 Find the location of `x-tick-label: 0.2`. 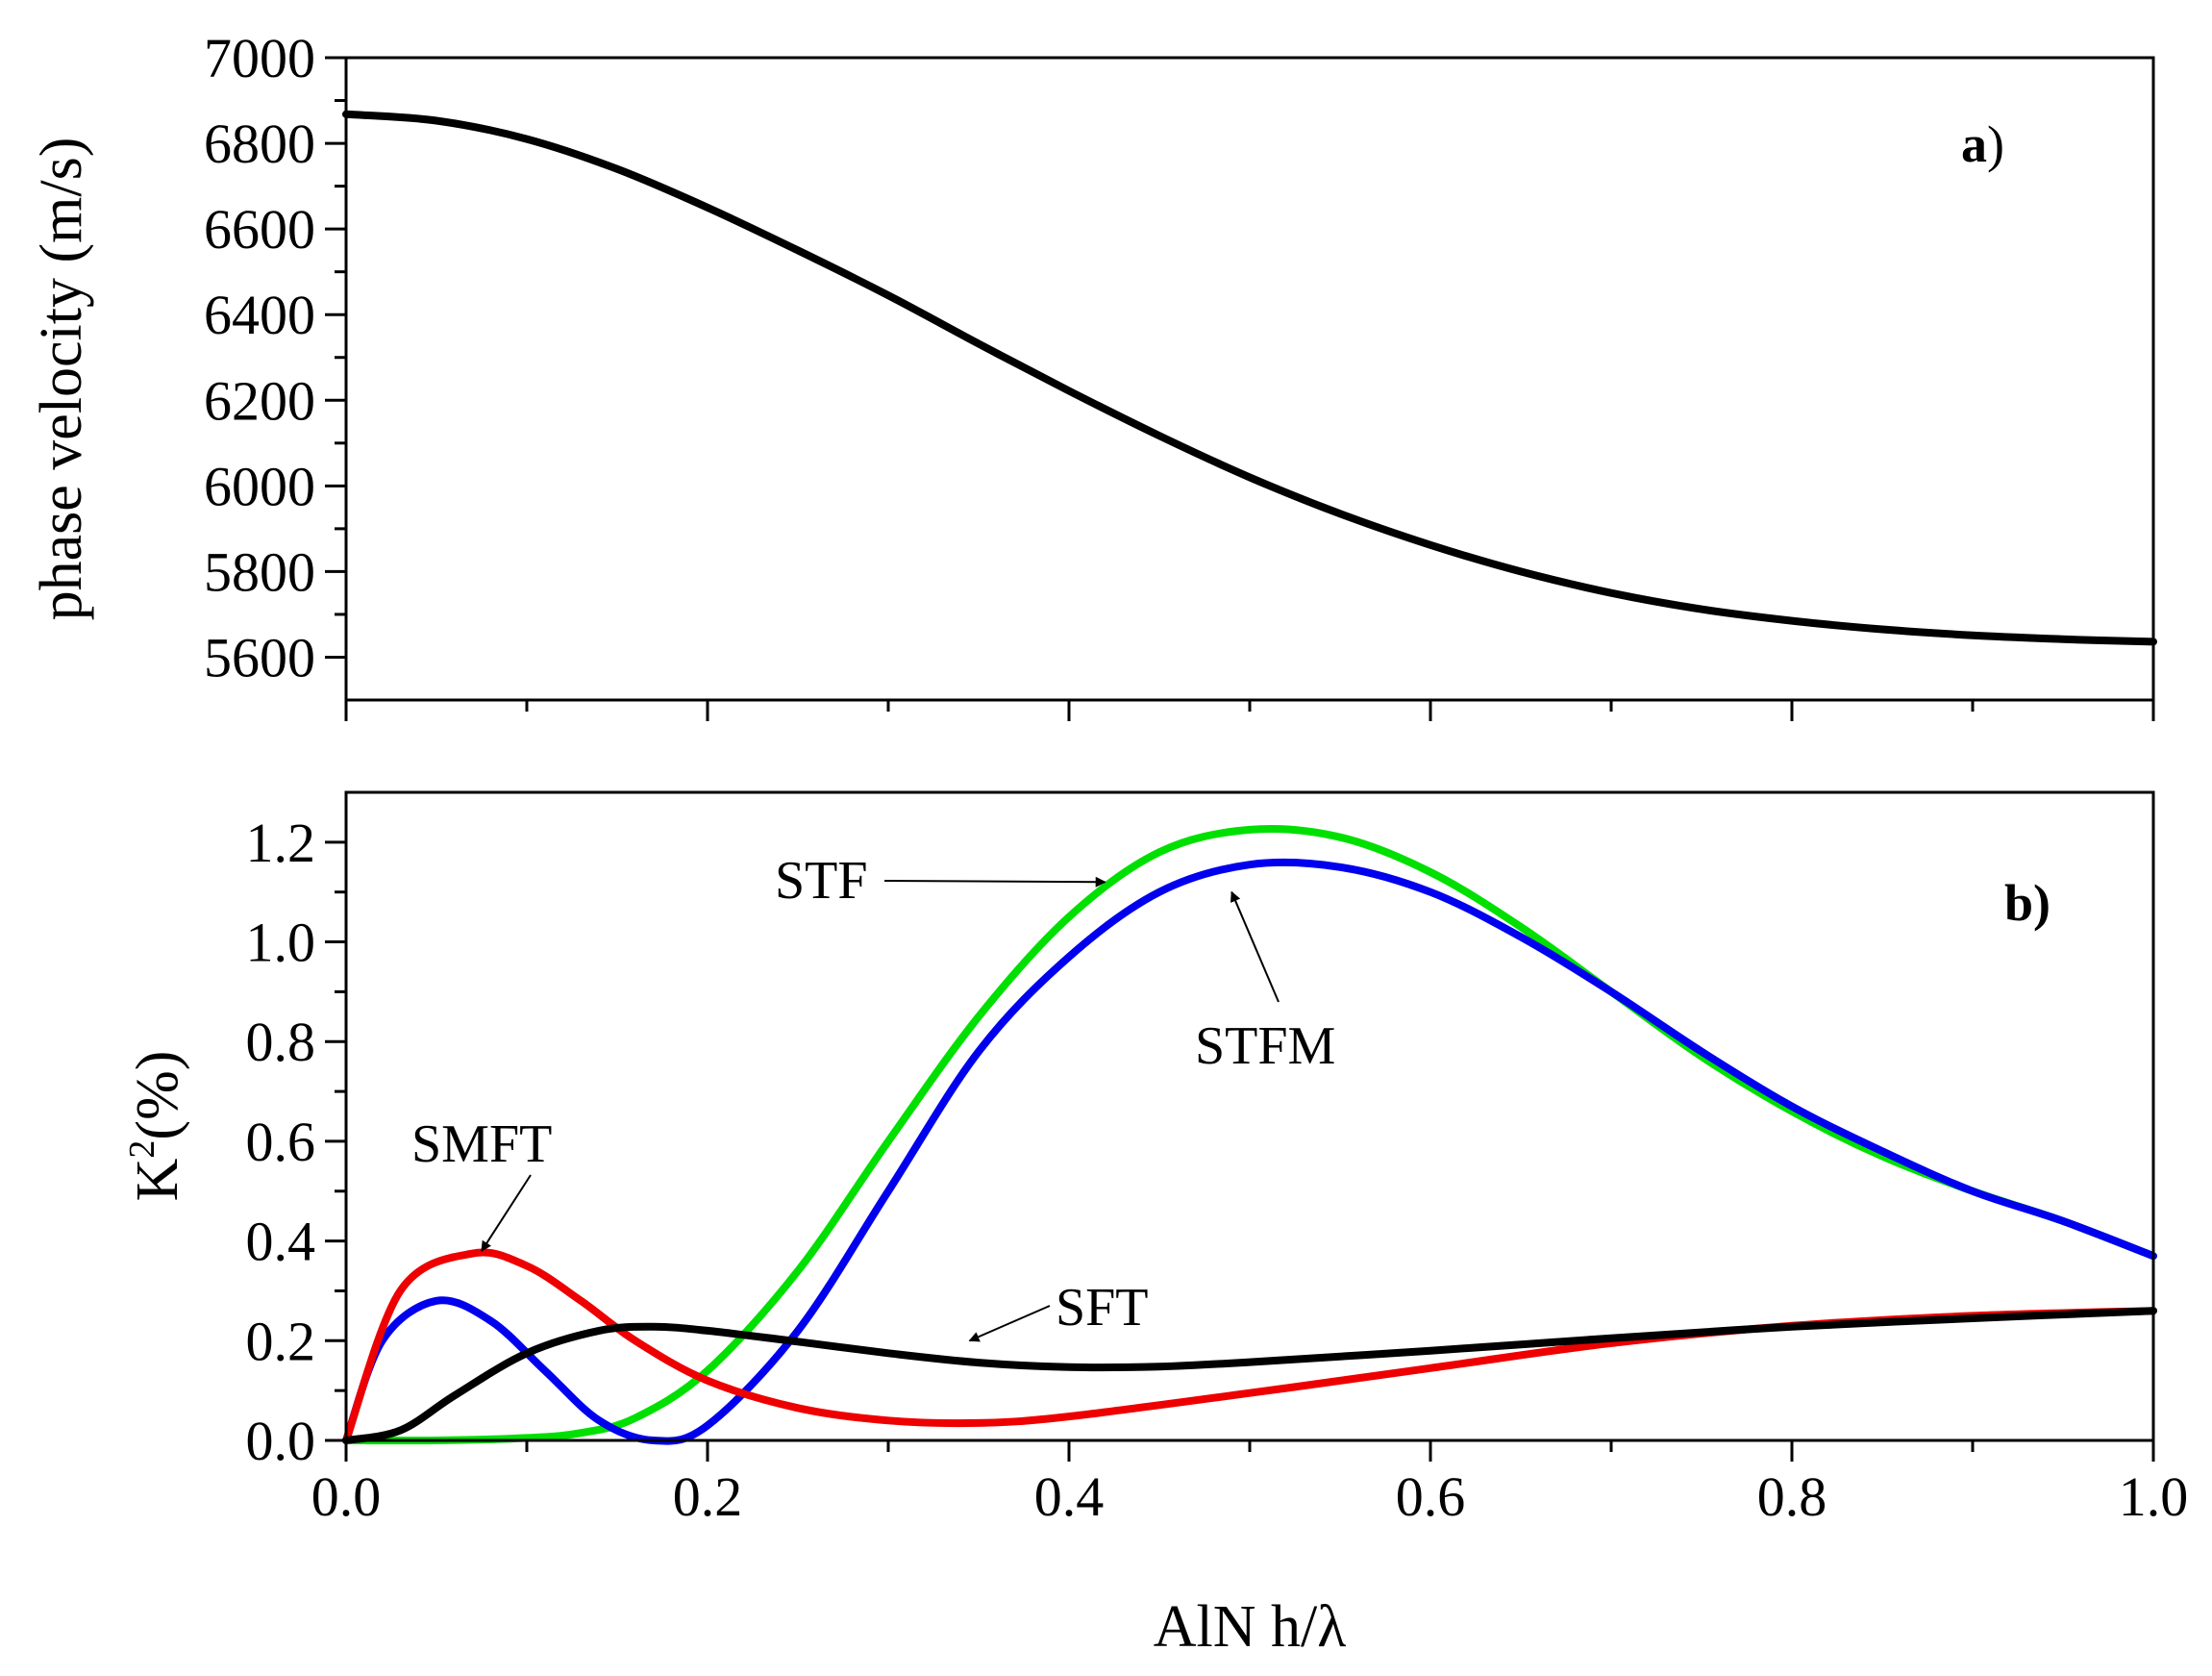

x-tick-label: 0.2 is located at coordinates (708, 1497).